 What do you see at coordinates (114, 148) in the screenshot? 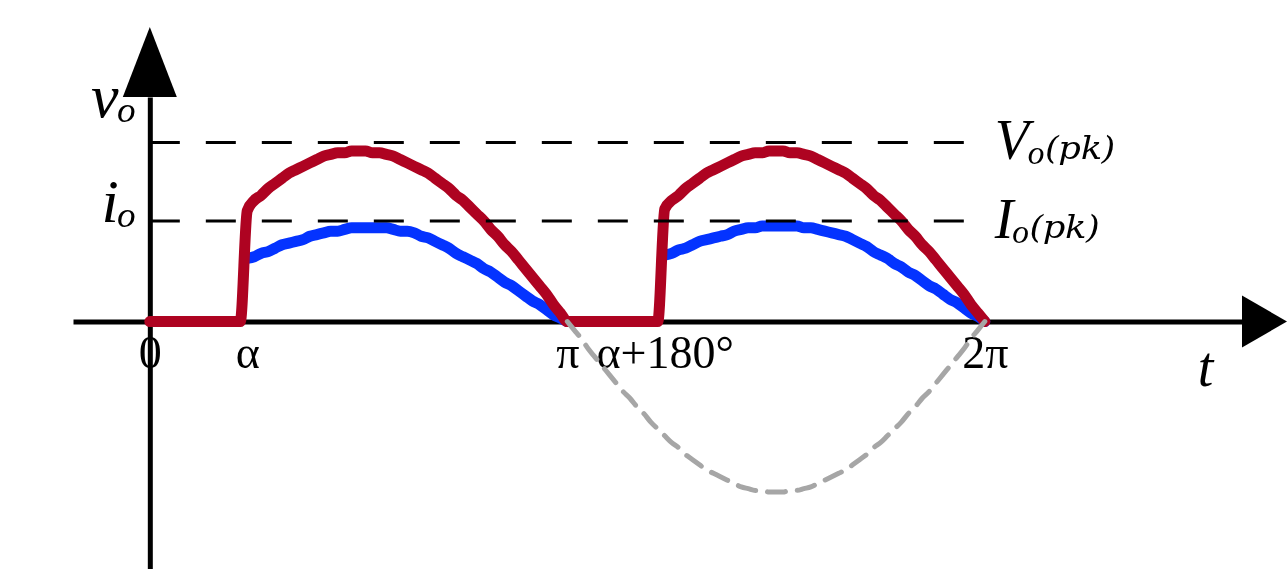
I see `y-axis-title: vₒ iₒ` at bounding box center [114, 148].